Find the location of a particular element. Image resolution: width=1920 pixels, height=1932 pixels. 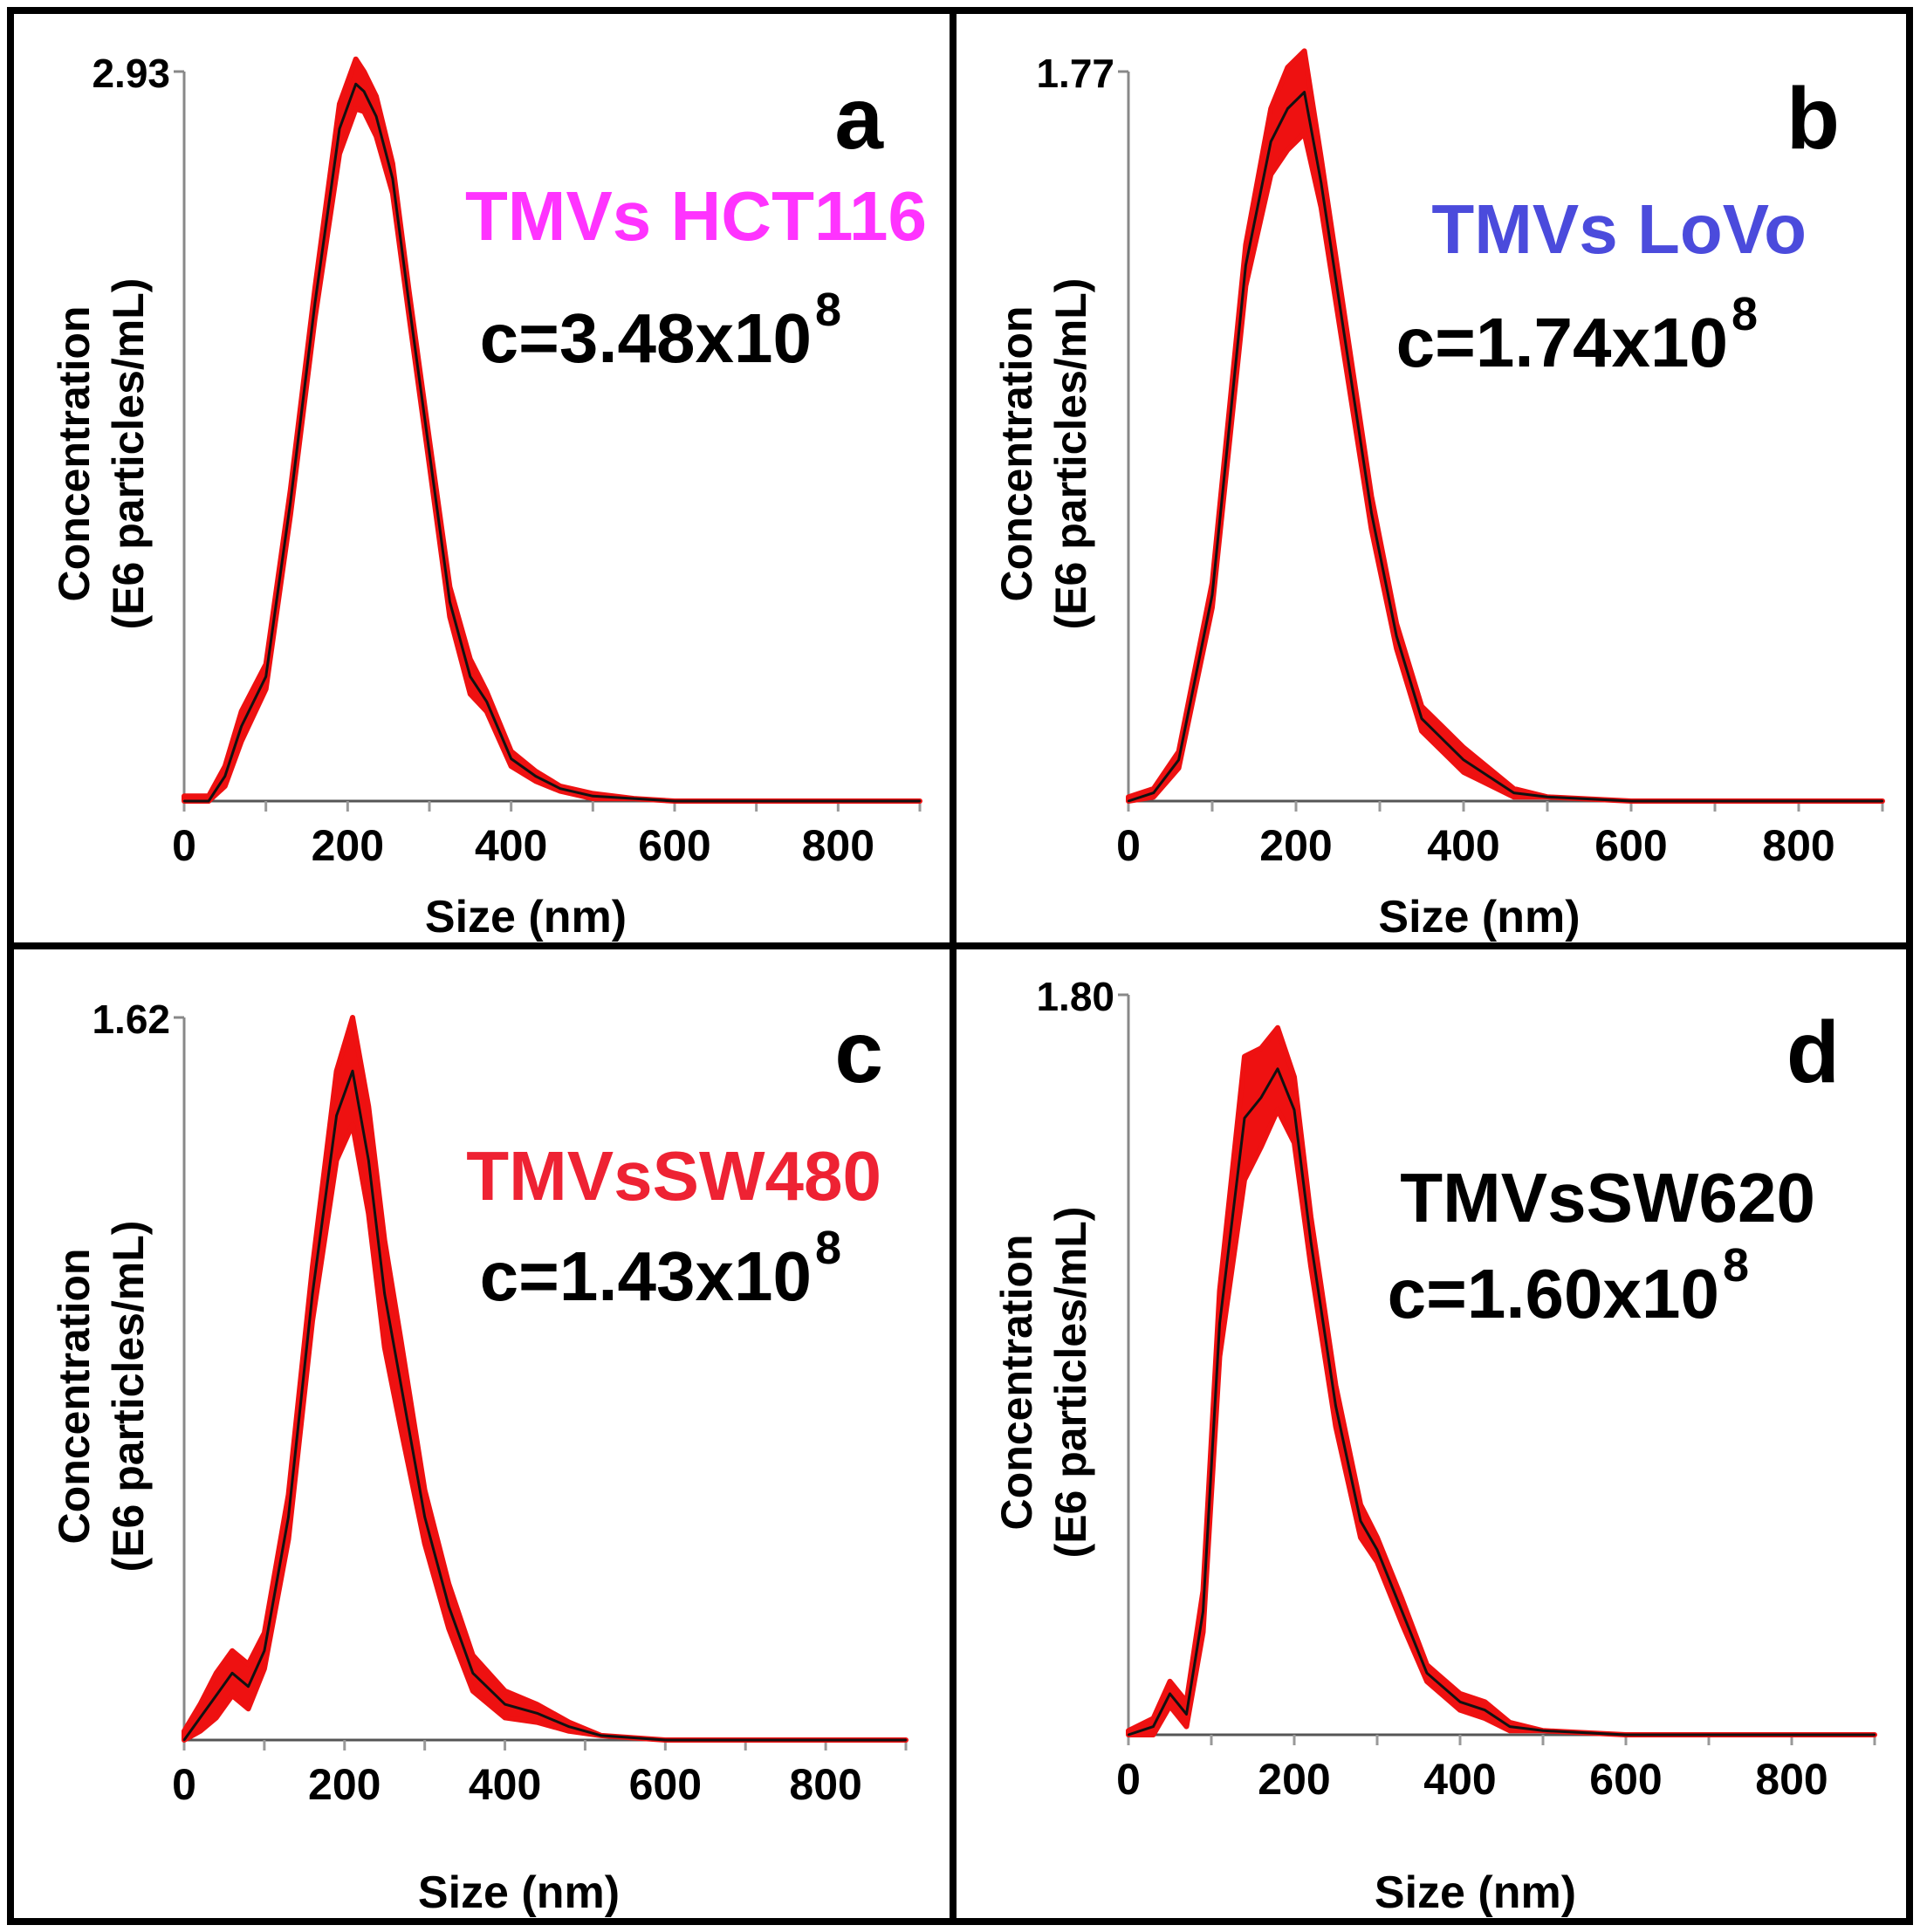

concentration-label: c=1.74x10 is located at coordinates (1562, 343).